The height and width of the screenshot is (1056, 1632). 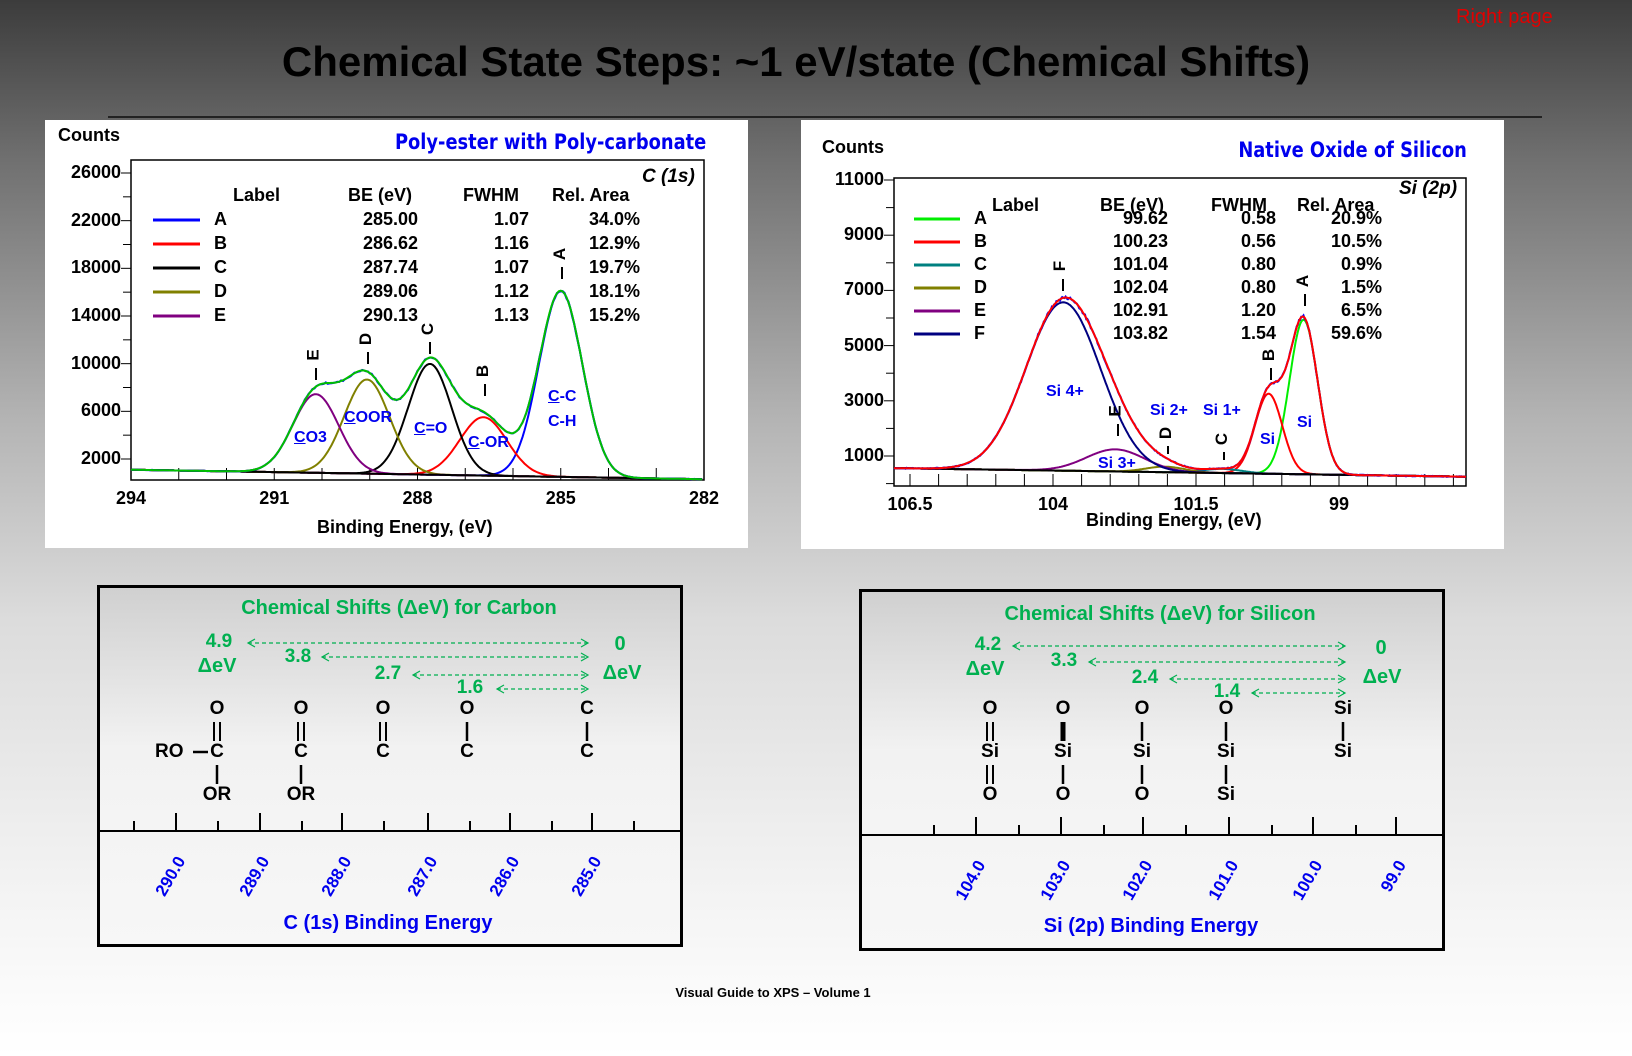 What do you see at coordinates (1140, 264) in the screenshot?
I see `legend-be: 101.04` at bounding box center [1140, 264].